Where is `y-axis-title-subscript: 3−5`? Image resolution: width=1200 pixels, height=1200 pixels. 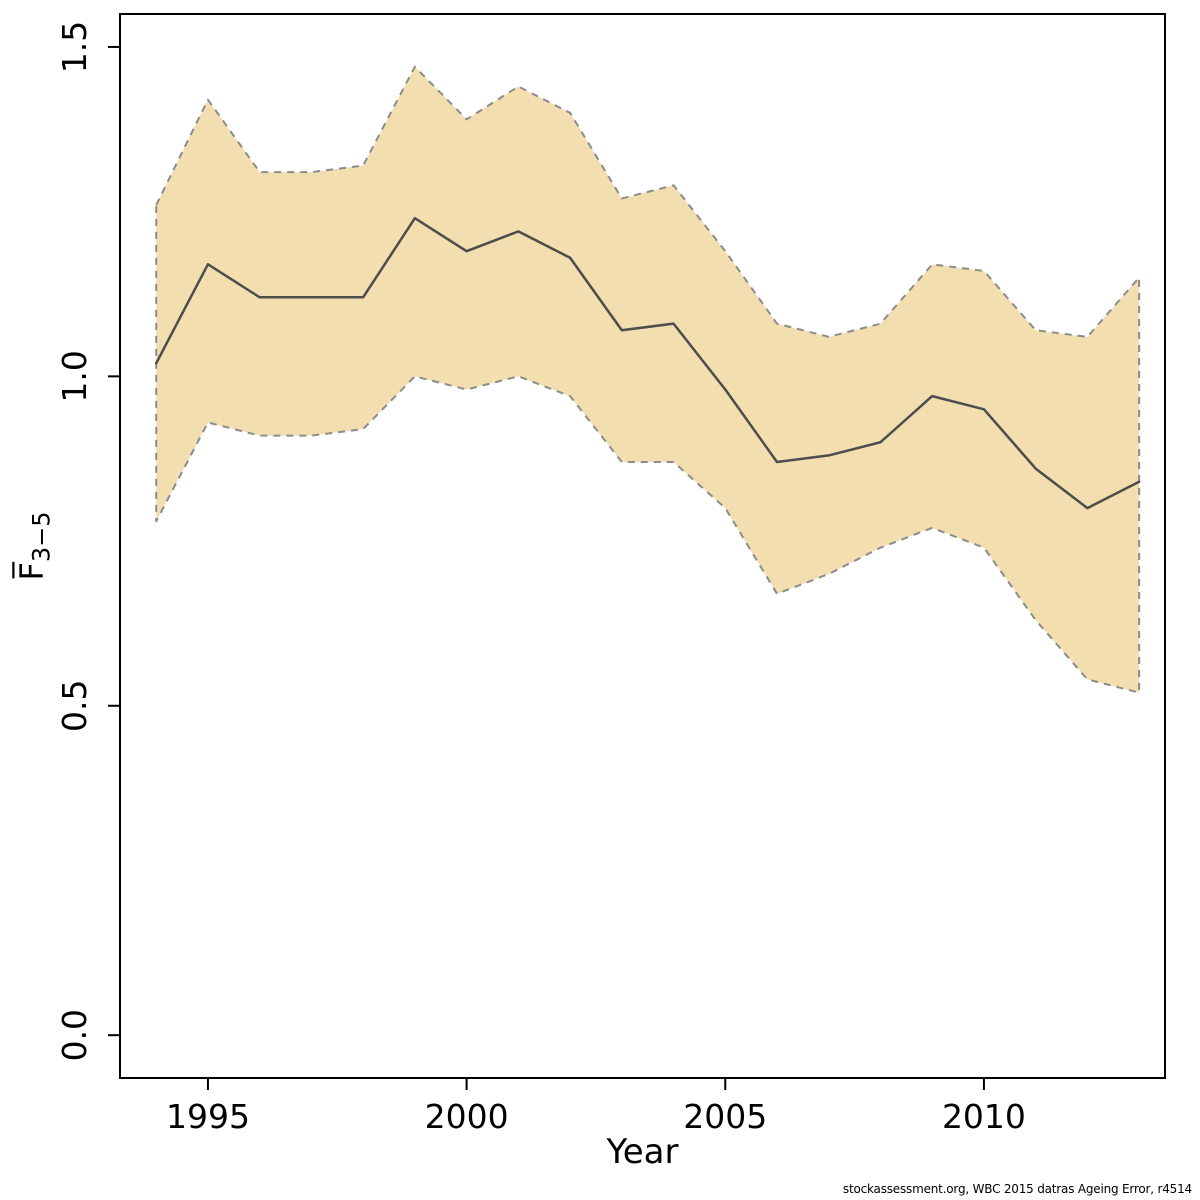 y-axis-title-subscript: 3−5 is located at coordinates (41, 537).